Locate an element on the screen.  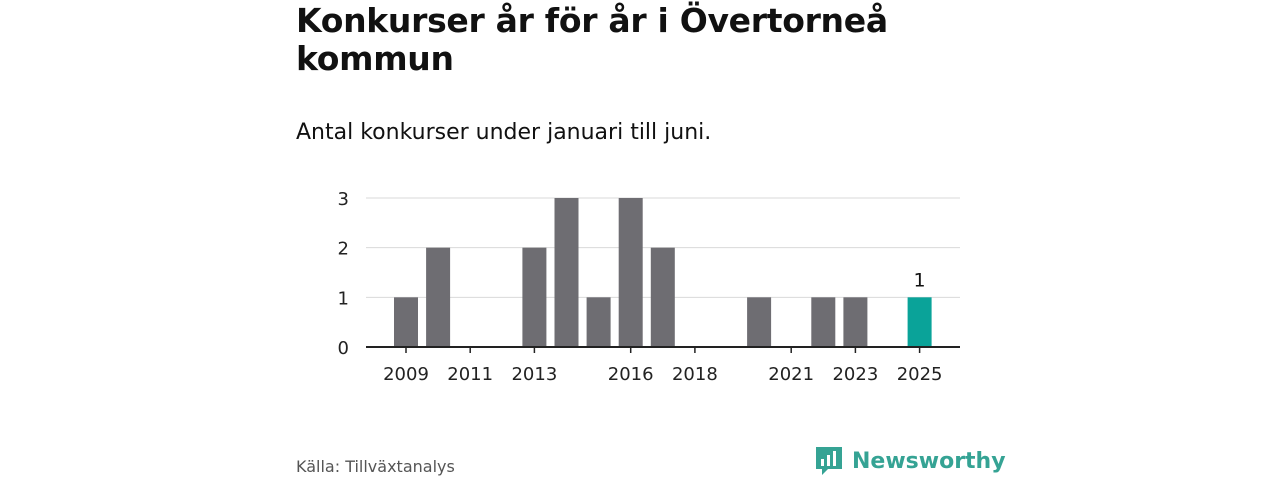
brand-logo: Newsworthy is located at coordinates (910, 461).